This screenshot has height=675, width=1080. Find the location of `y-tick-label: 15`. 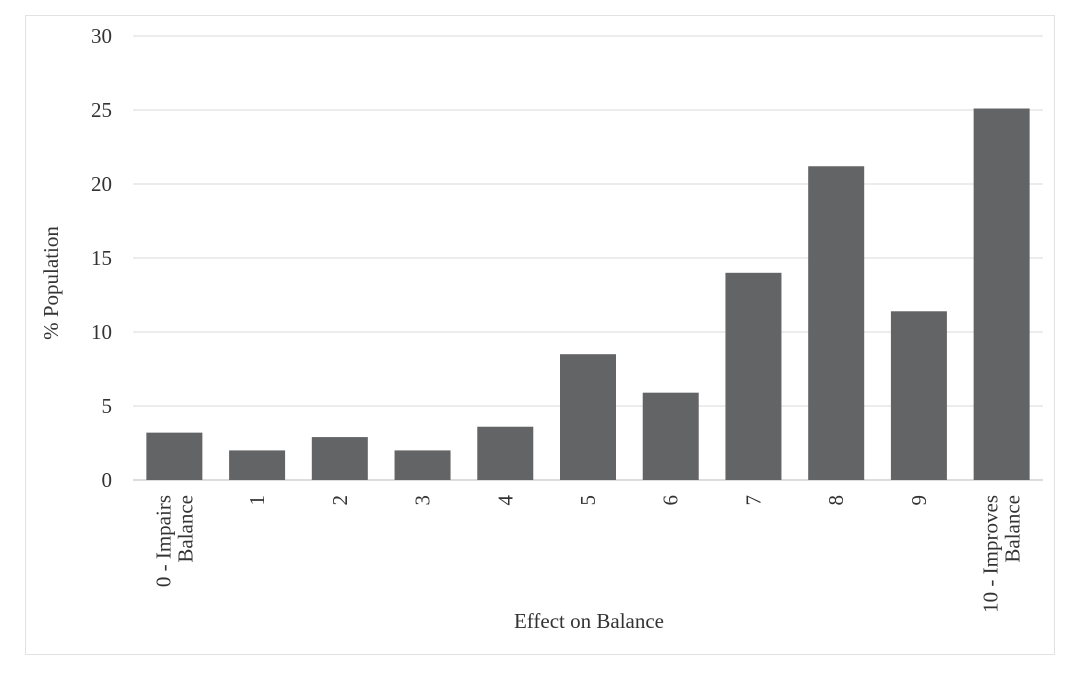

y-tick-label: 15 is located at coordinates (101, 258).